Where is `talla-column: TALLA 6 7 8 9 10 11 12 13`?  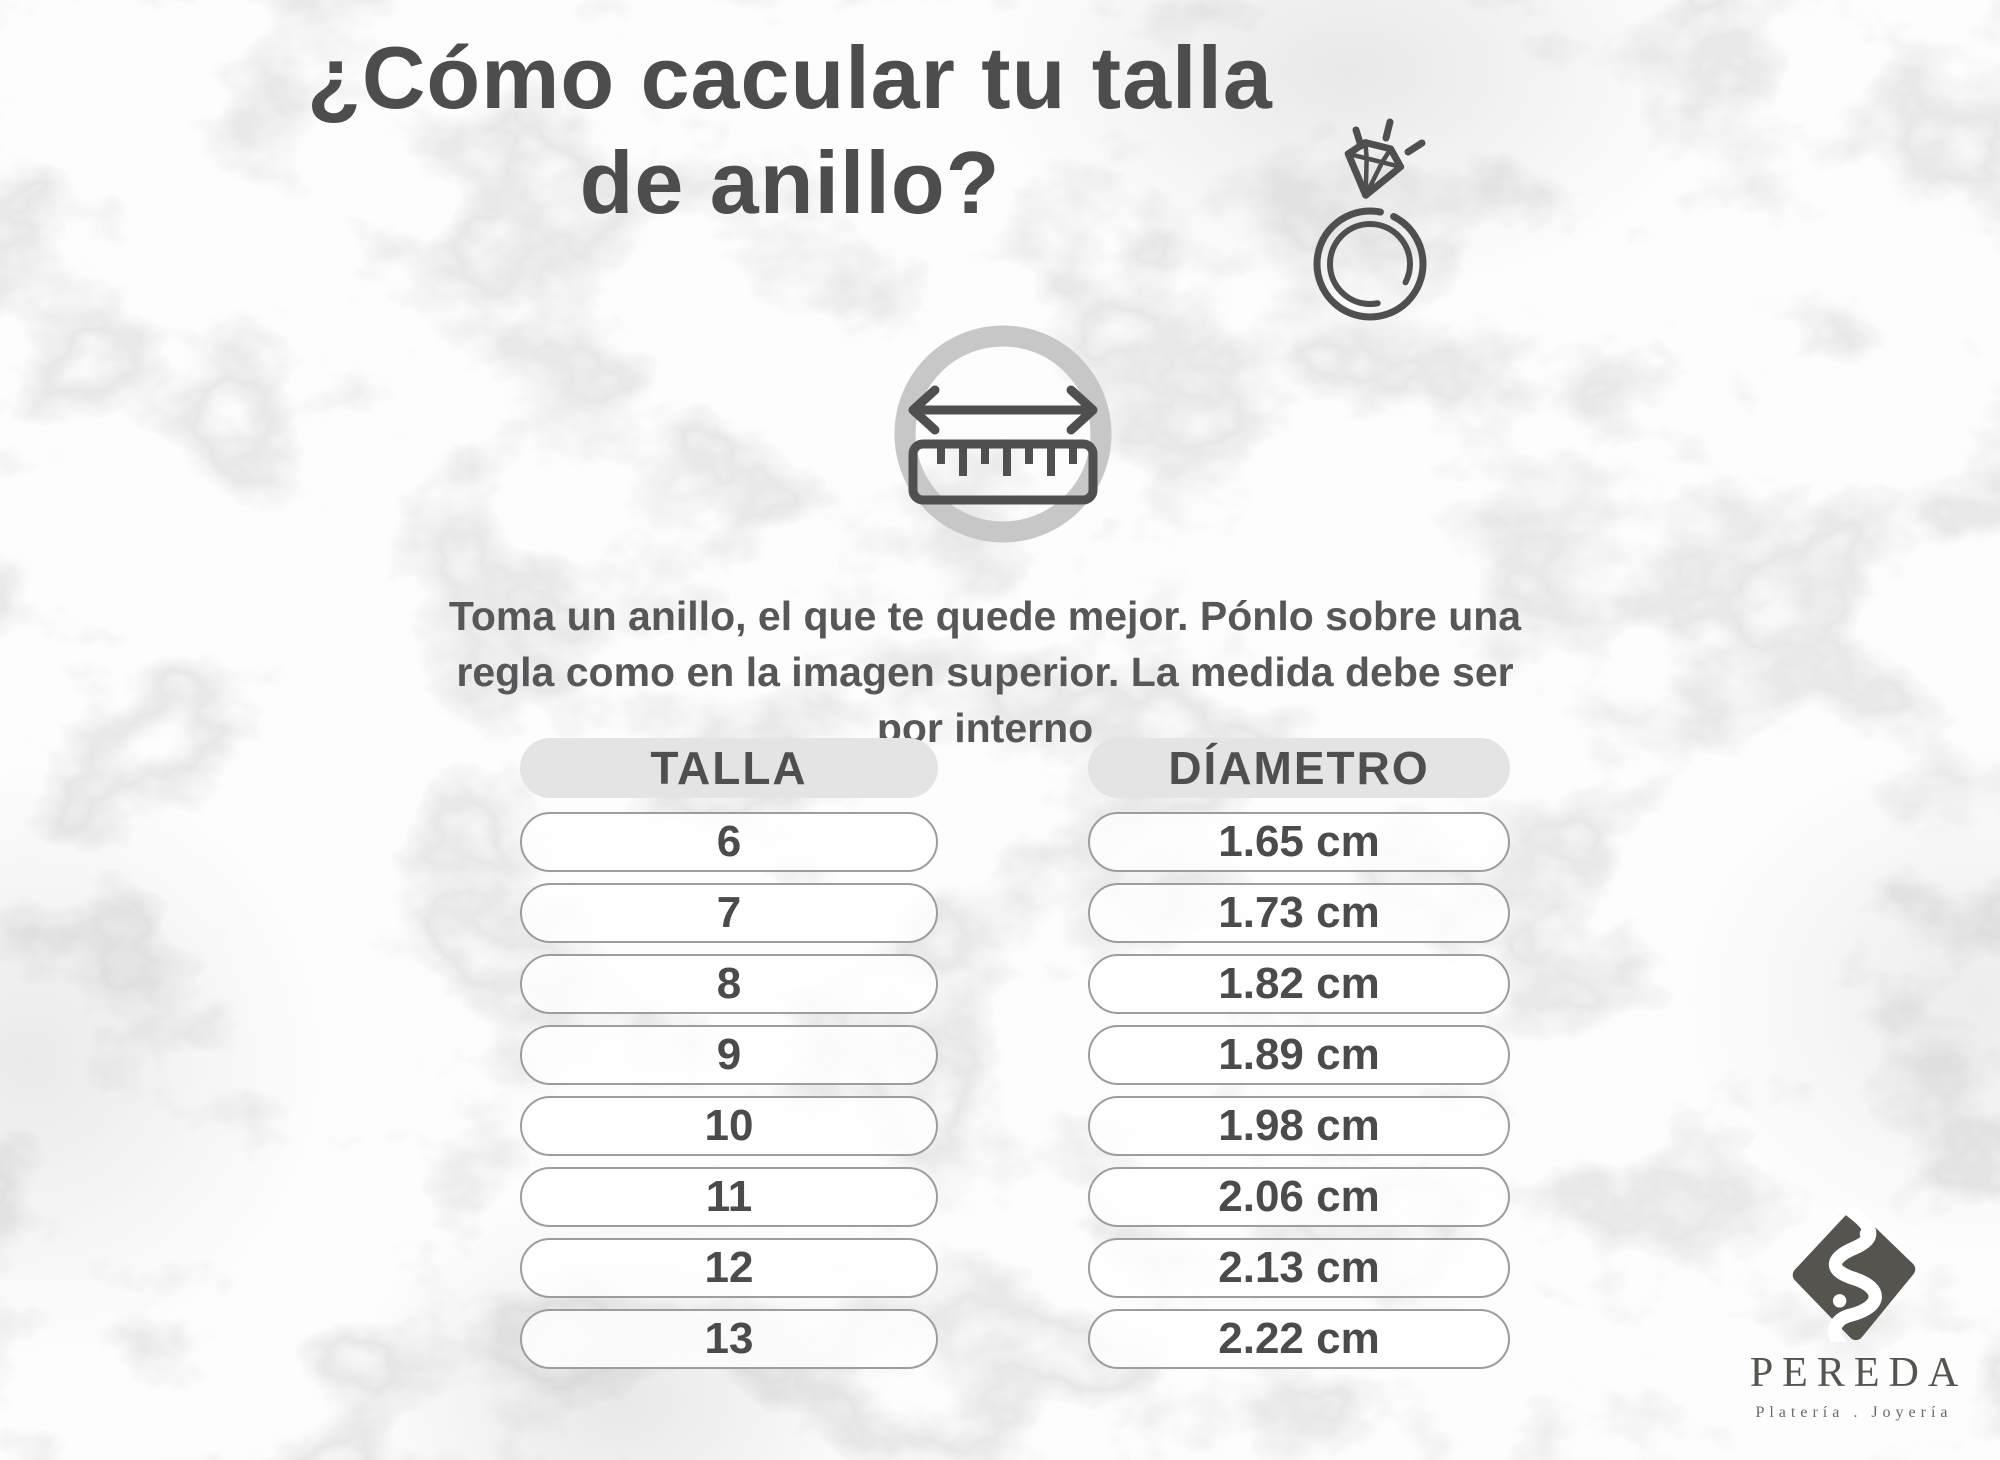
talla-column: TALLA 6 7 8 9 10 11 12 13 is located at coordinates (729, 1053).